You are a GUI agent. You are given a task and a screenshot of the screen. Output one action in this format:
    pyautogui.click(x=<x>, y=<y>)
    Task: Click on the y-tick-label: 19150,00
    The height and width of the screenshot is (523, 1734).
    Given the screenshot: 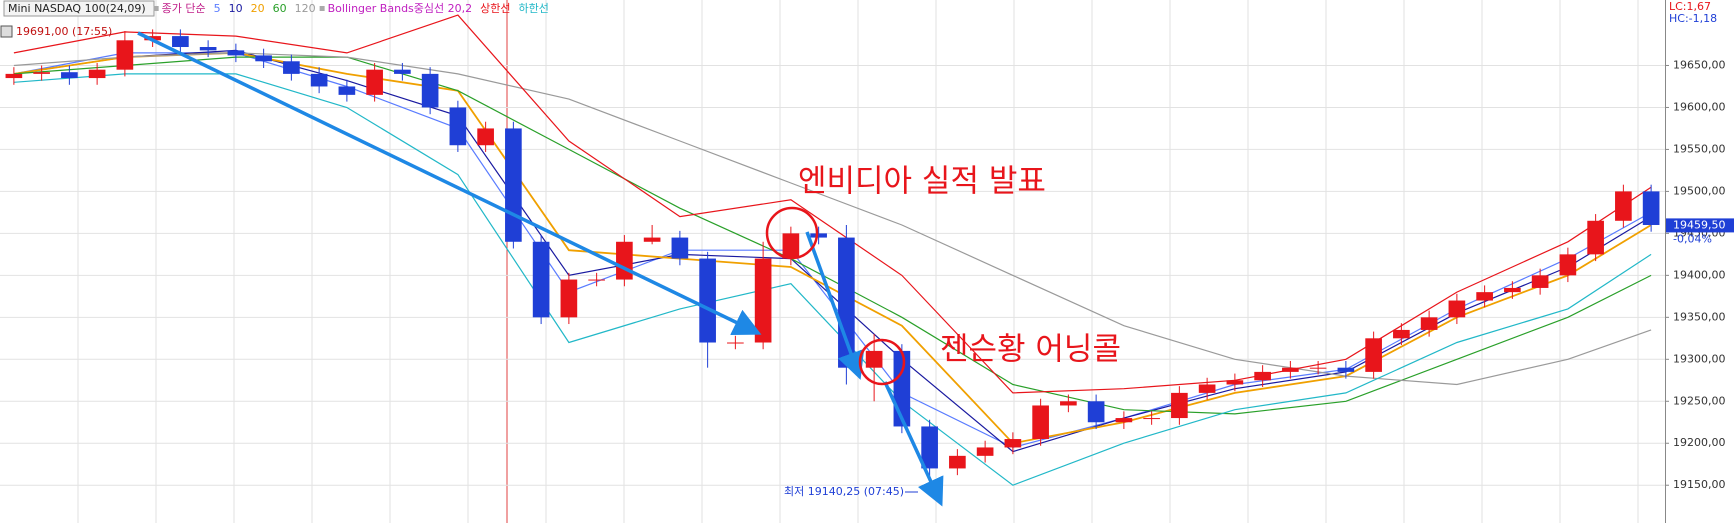 What is the action you would take?
    pyautogui.click(x=1699, y=484)
    